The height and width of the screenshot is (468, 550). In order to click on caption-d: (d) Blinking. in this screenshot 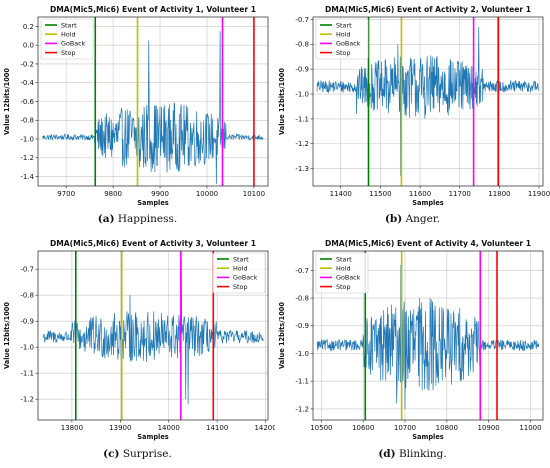, I will do `click(412, 454)`.